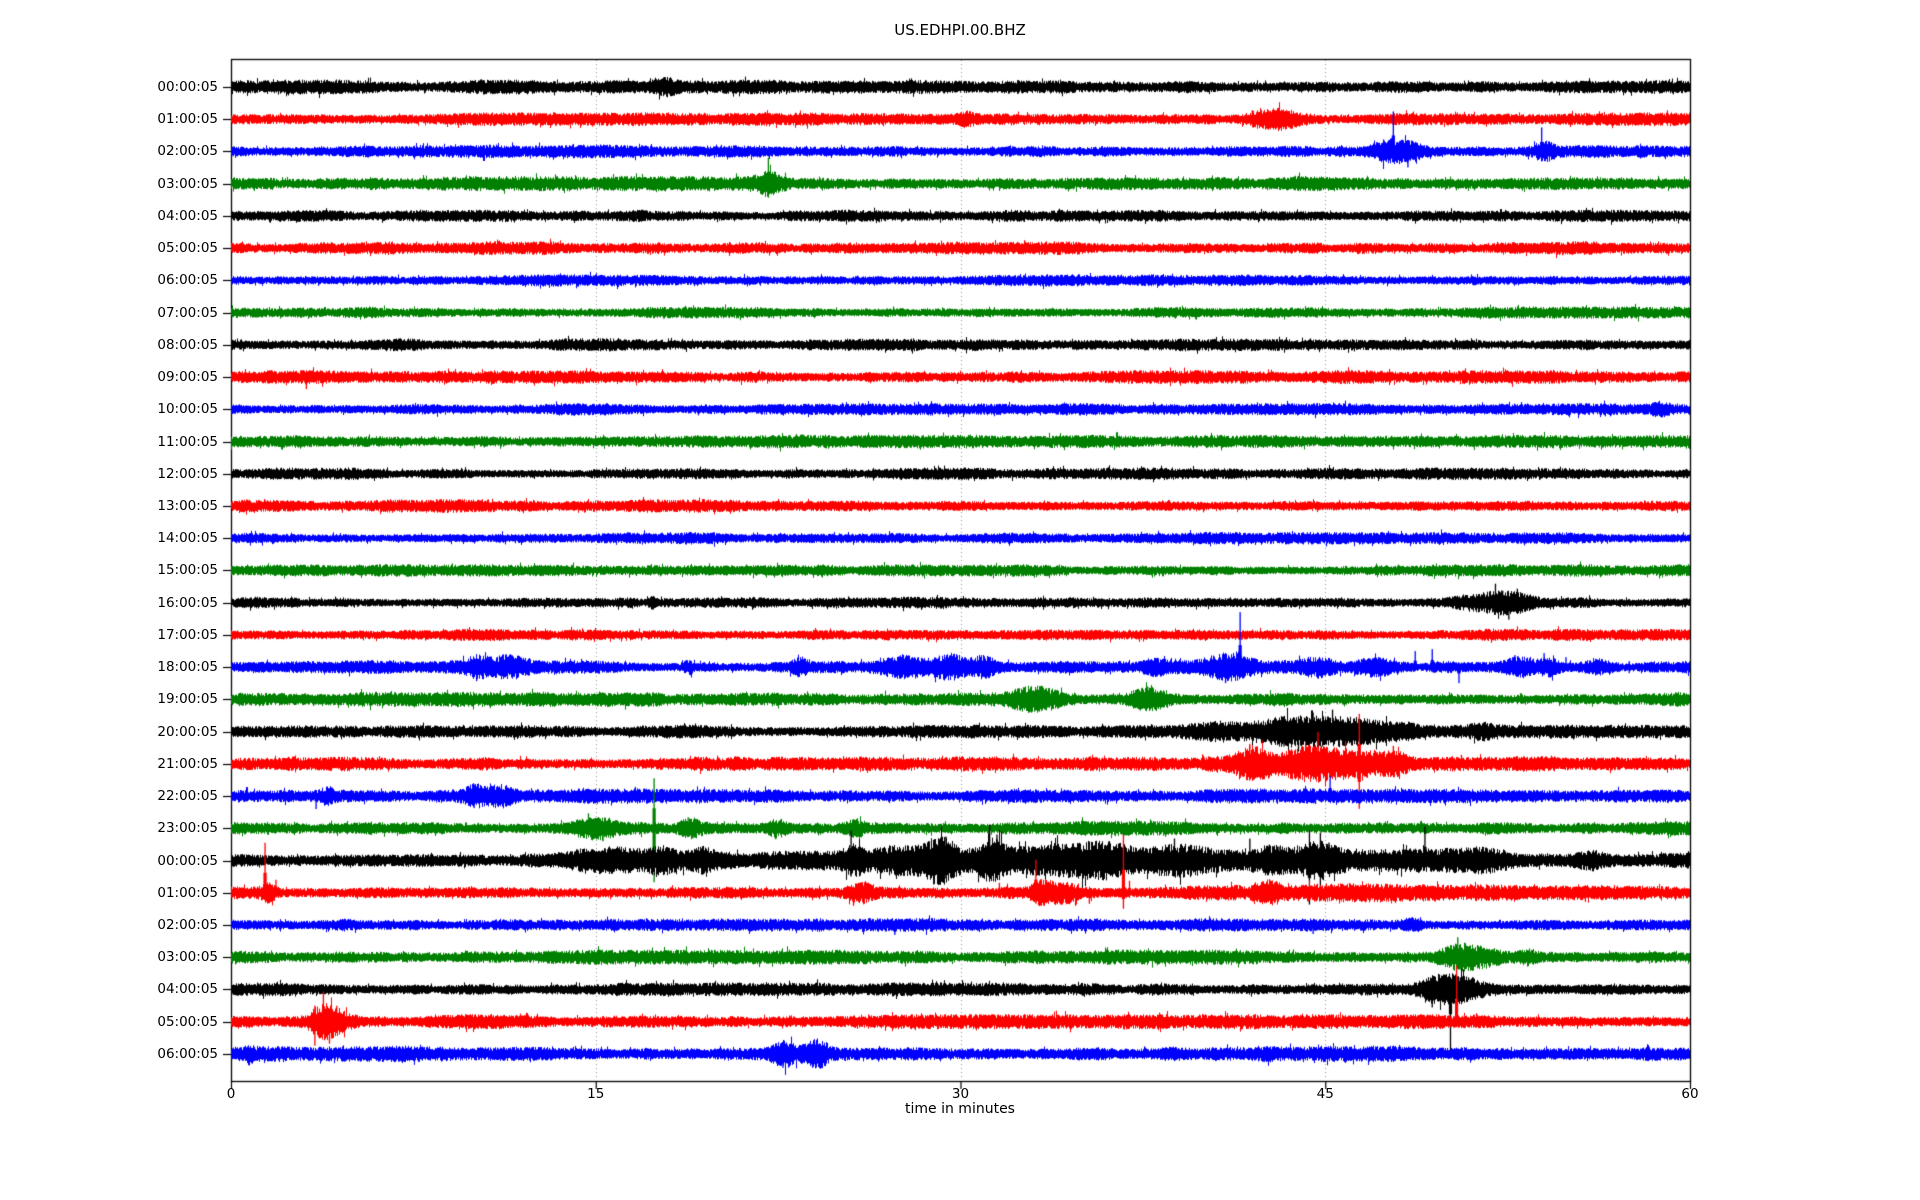  What do you see at coordinates (1325, 1094) in the screenshot?
I see `x-tick-label: 45` at bounding box center [1325, 1094].